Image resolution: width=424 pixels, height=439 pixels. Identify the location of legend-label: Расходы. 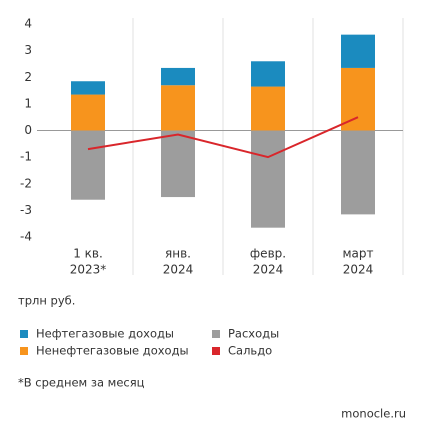
(253, 334).